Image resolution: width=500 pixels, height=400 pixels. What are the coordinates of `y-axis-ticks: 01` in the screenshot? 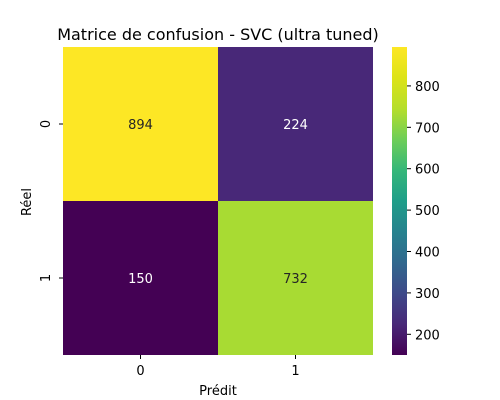 It's located at (51, 201).